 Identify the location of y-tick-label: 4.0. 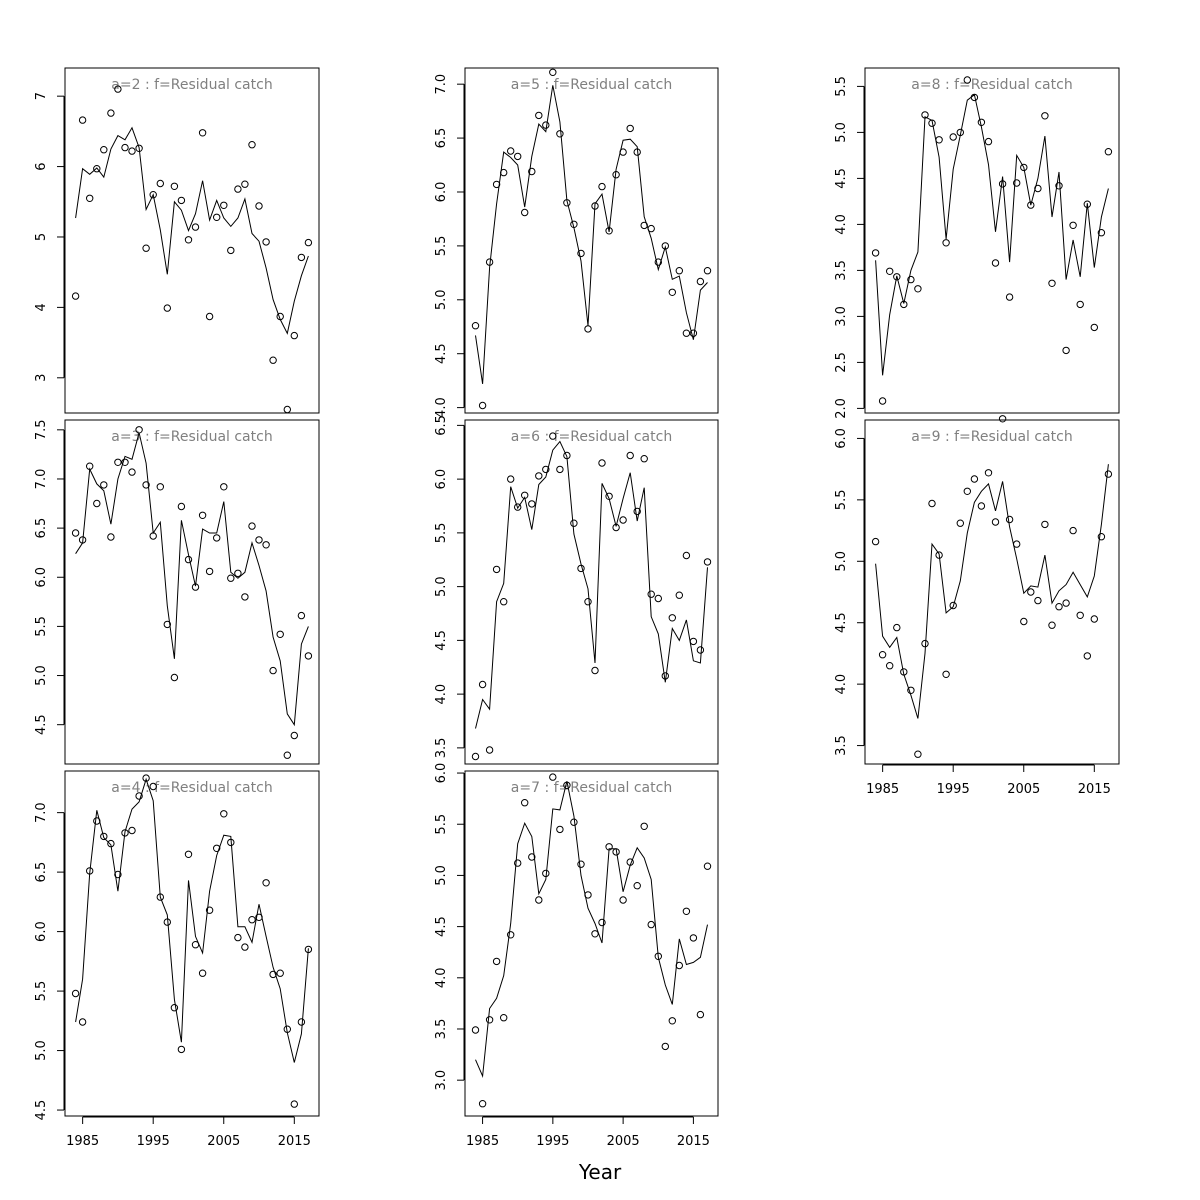
(441, 694).